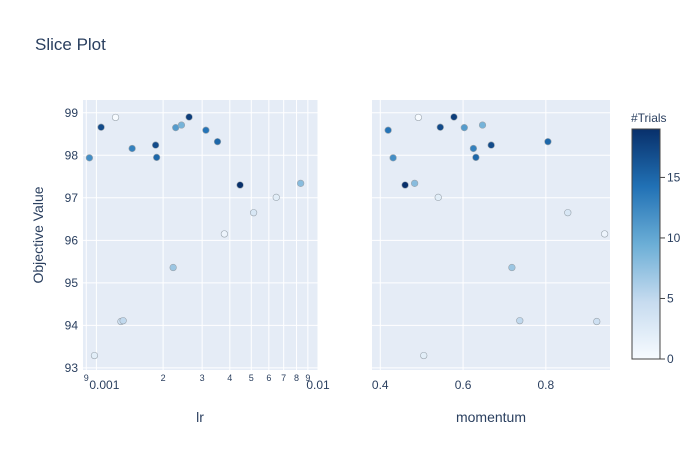  Describe the element at coordinates (649, 118) in the screenshot. I see `colorbar-title: #Trials` at that location.